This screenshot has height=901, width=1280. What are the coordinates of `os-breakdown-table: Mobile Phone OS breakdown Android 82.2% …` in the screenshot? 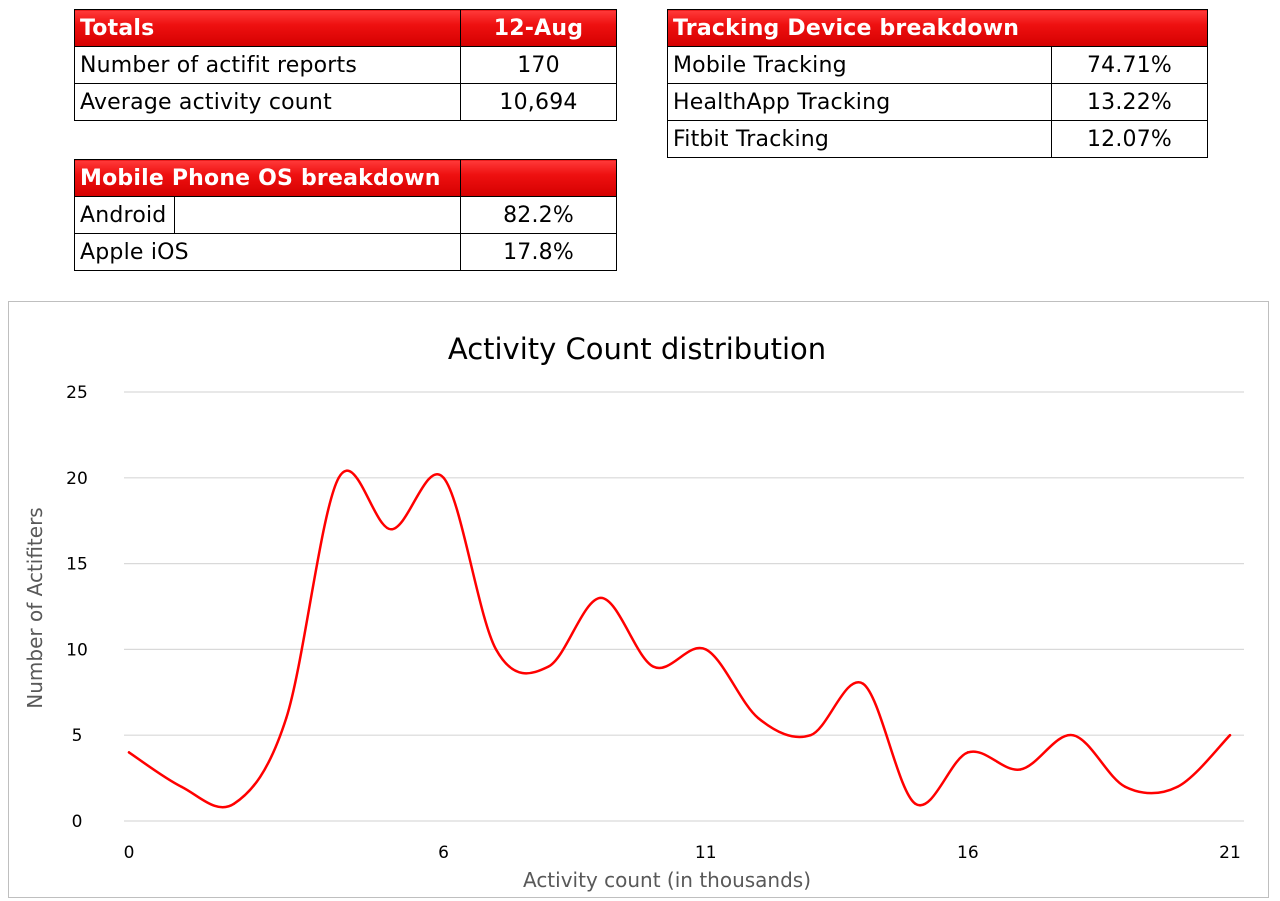 It's located at (345, 215).